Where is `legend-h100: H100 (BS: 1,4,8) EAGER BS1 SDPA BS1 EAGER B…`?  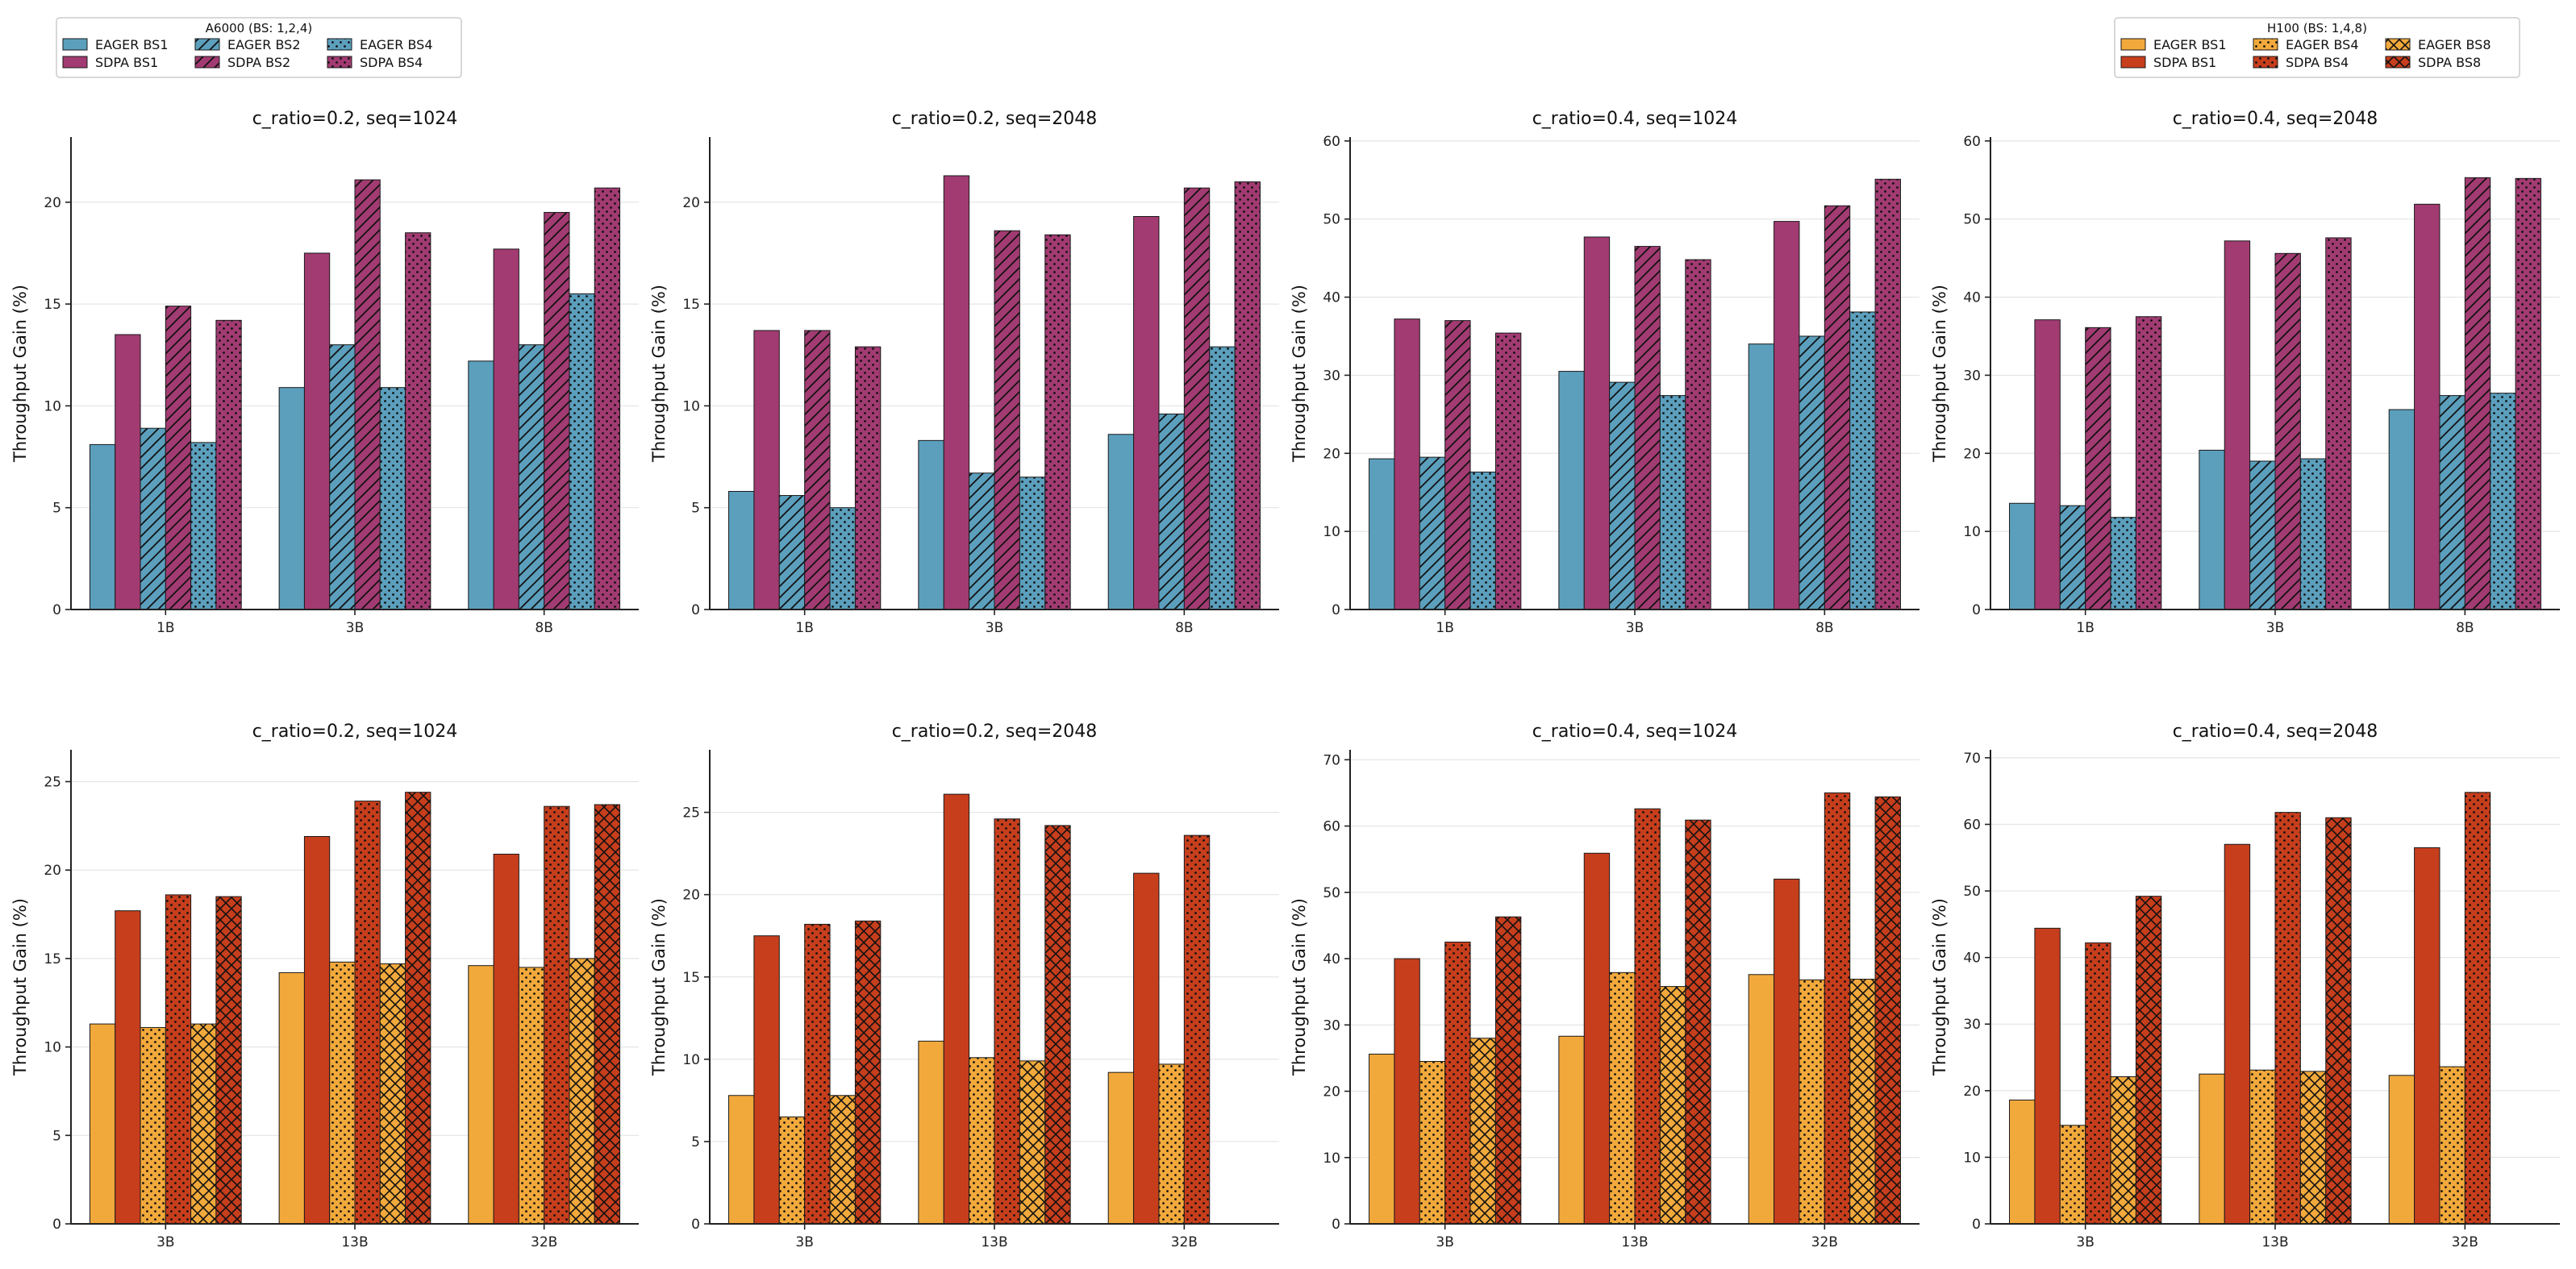
legend-h100: H100 (BS: 1,4,8) EAGER BS1 SDPA BS1 EAGER B… is located at coordinates (2317, 47).